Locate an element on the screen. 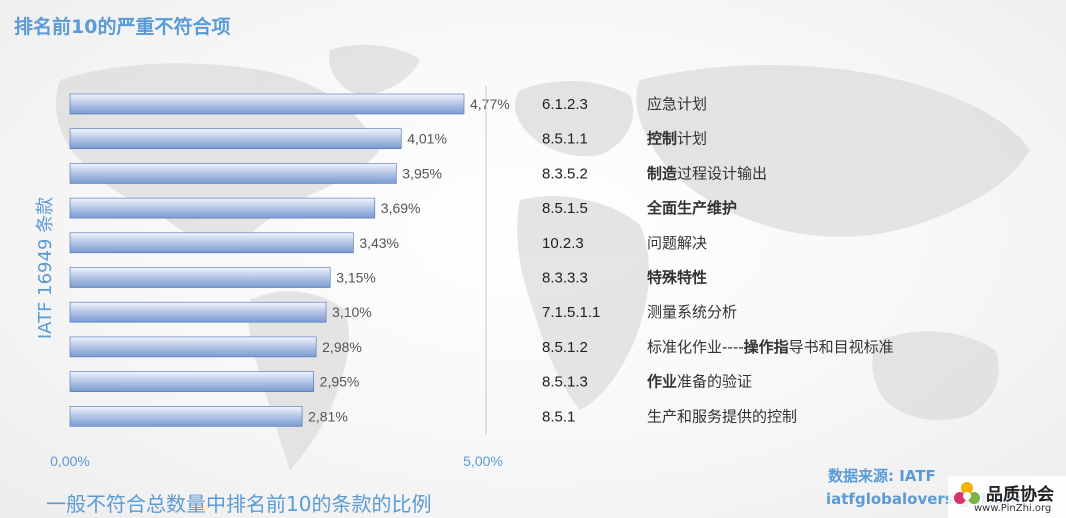  bar-10.2.3 is located at coordinates (211, 243).